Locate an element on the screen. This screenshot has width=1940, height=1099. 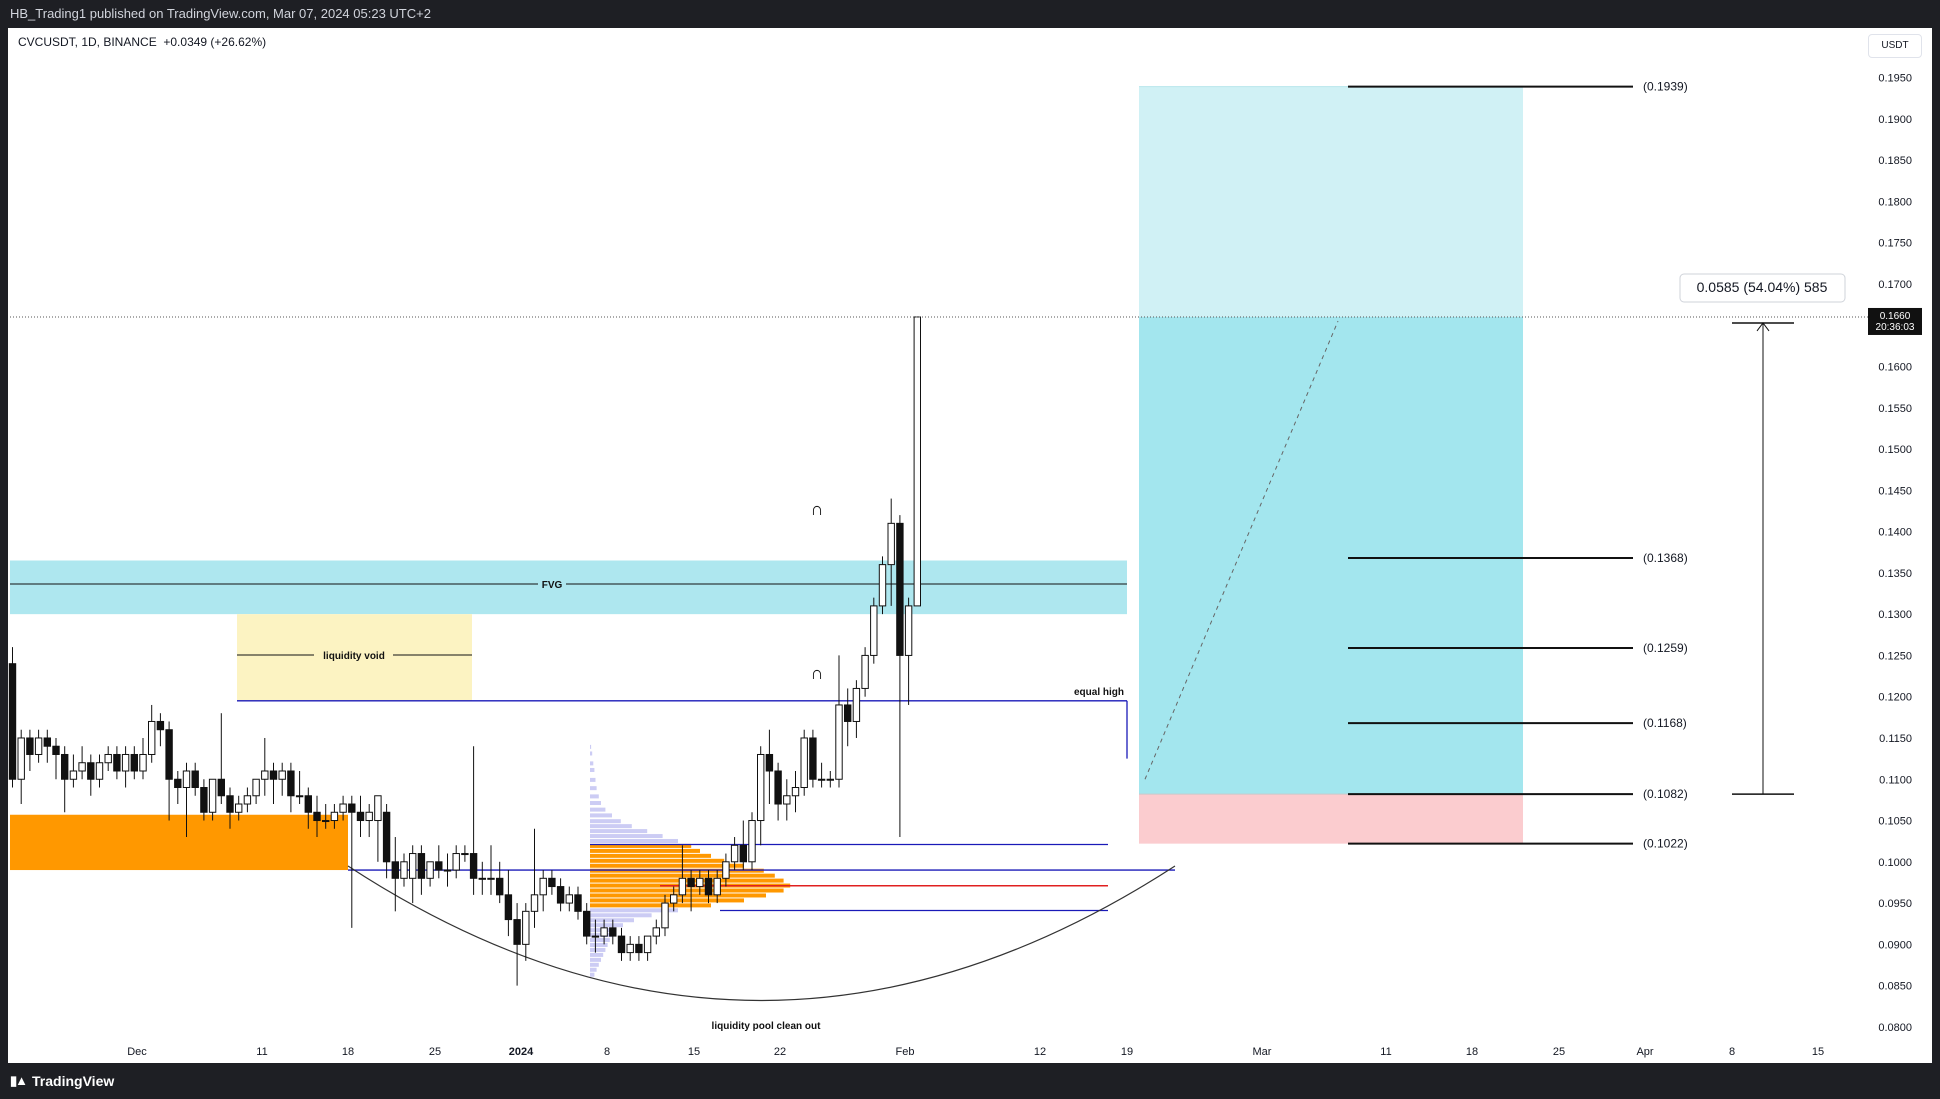
target-zone is located at coordinates (1331, 555).